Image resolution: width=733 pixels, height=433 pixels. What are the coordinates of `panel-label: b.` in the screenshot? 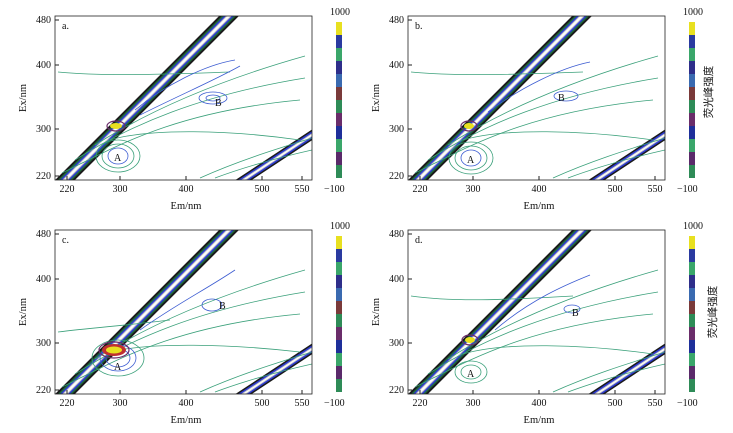 It's located at (419, 26).